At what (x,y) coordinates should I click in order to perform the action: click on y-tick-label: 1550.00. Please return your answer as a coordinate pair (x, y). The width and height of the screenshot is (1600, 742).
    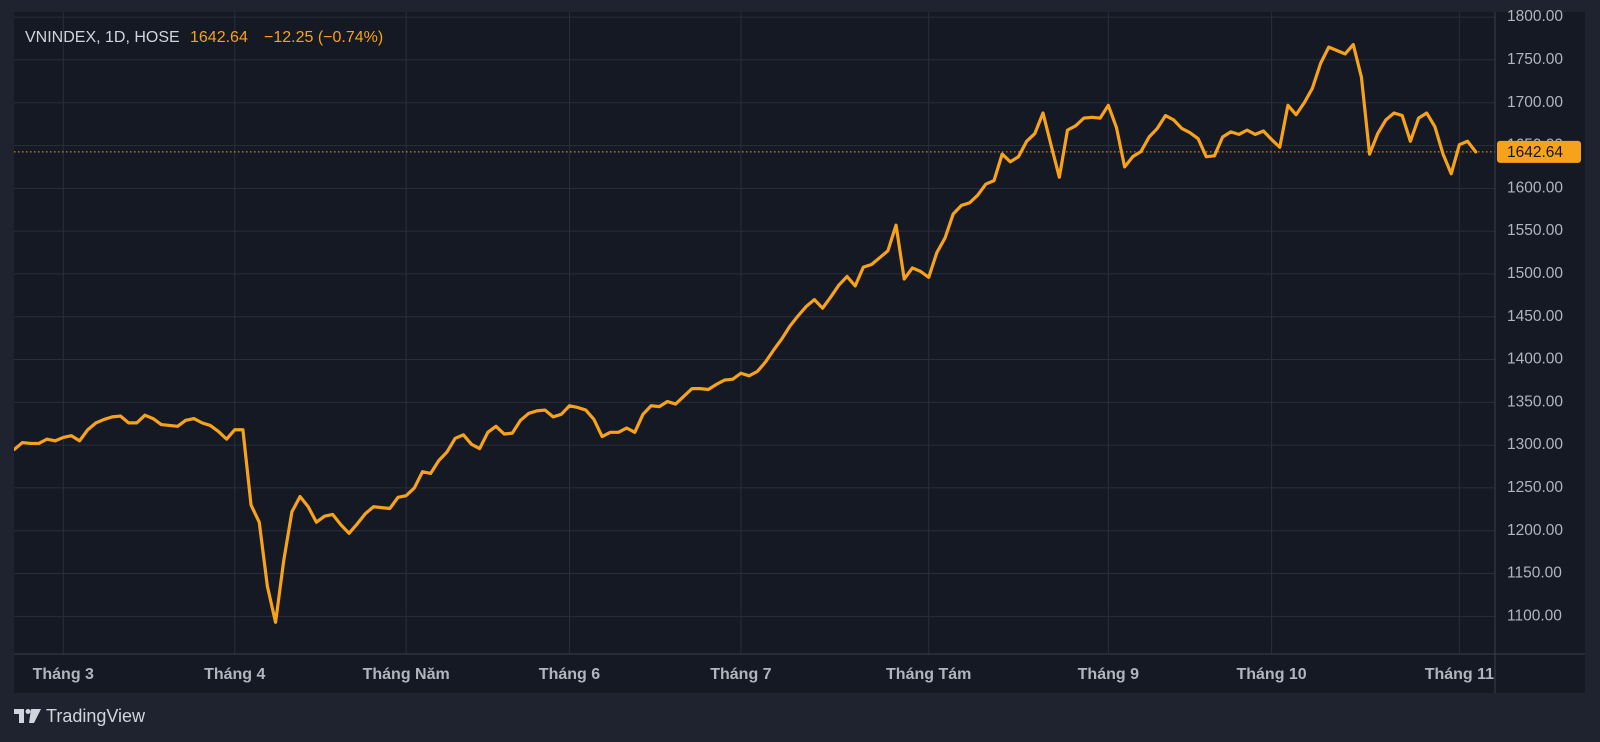
    Looking at the image, I should click on (1535, 230).